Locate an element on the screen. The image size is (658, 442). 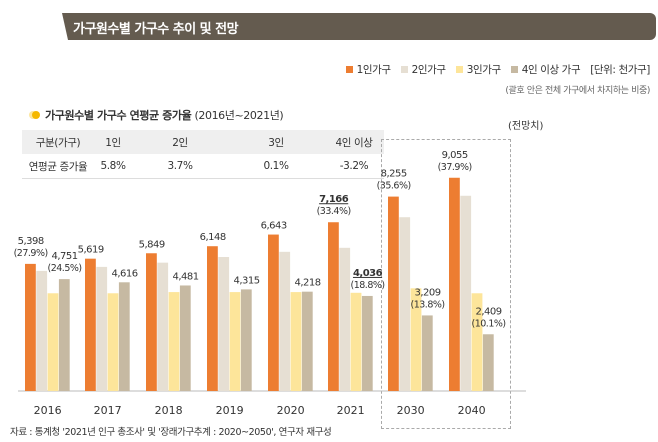
data-label: 4,751 is located at coordinates (64, 256).